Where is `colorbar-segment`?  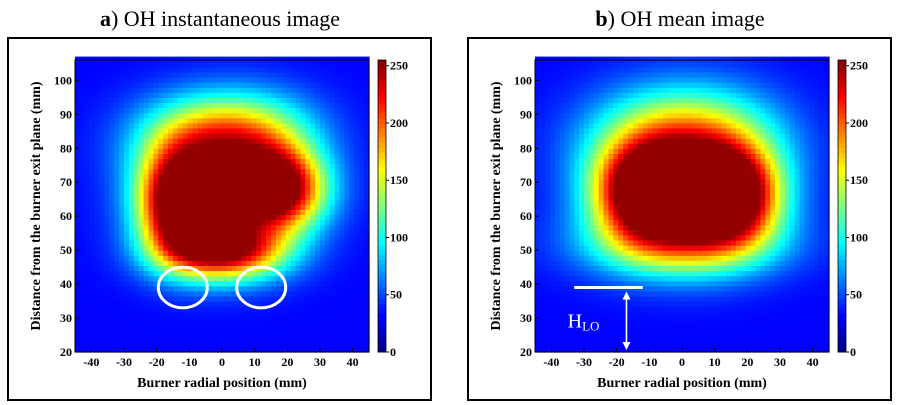
colorbar-segment is located at coordinates (382, 223).